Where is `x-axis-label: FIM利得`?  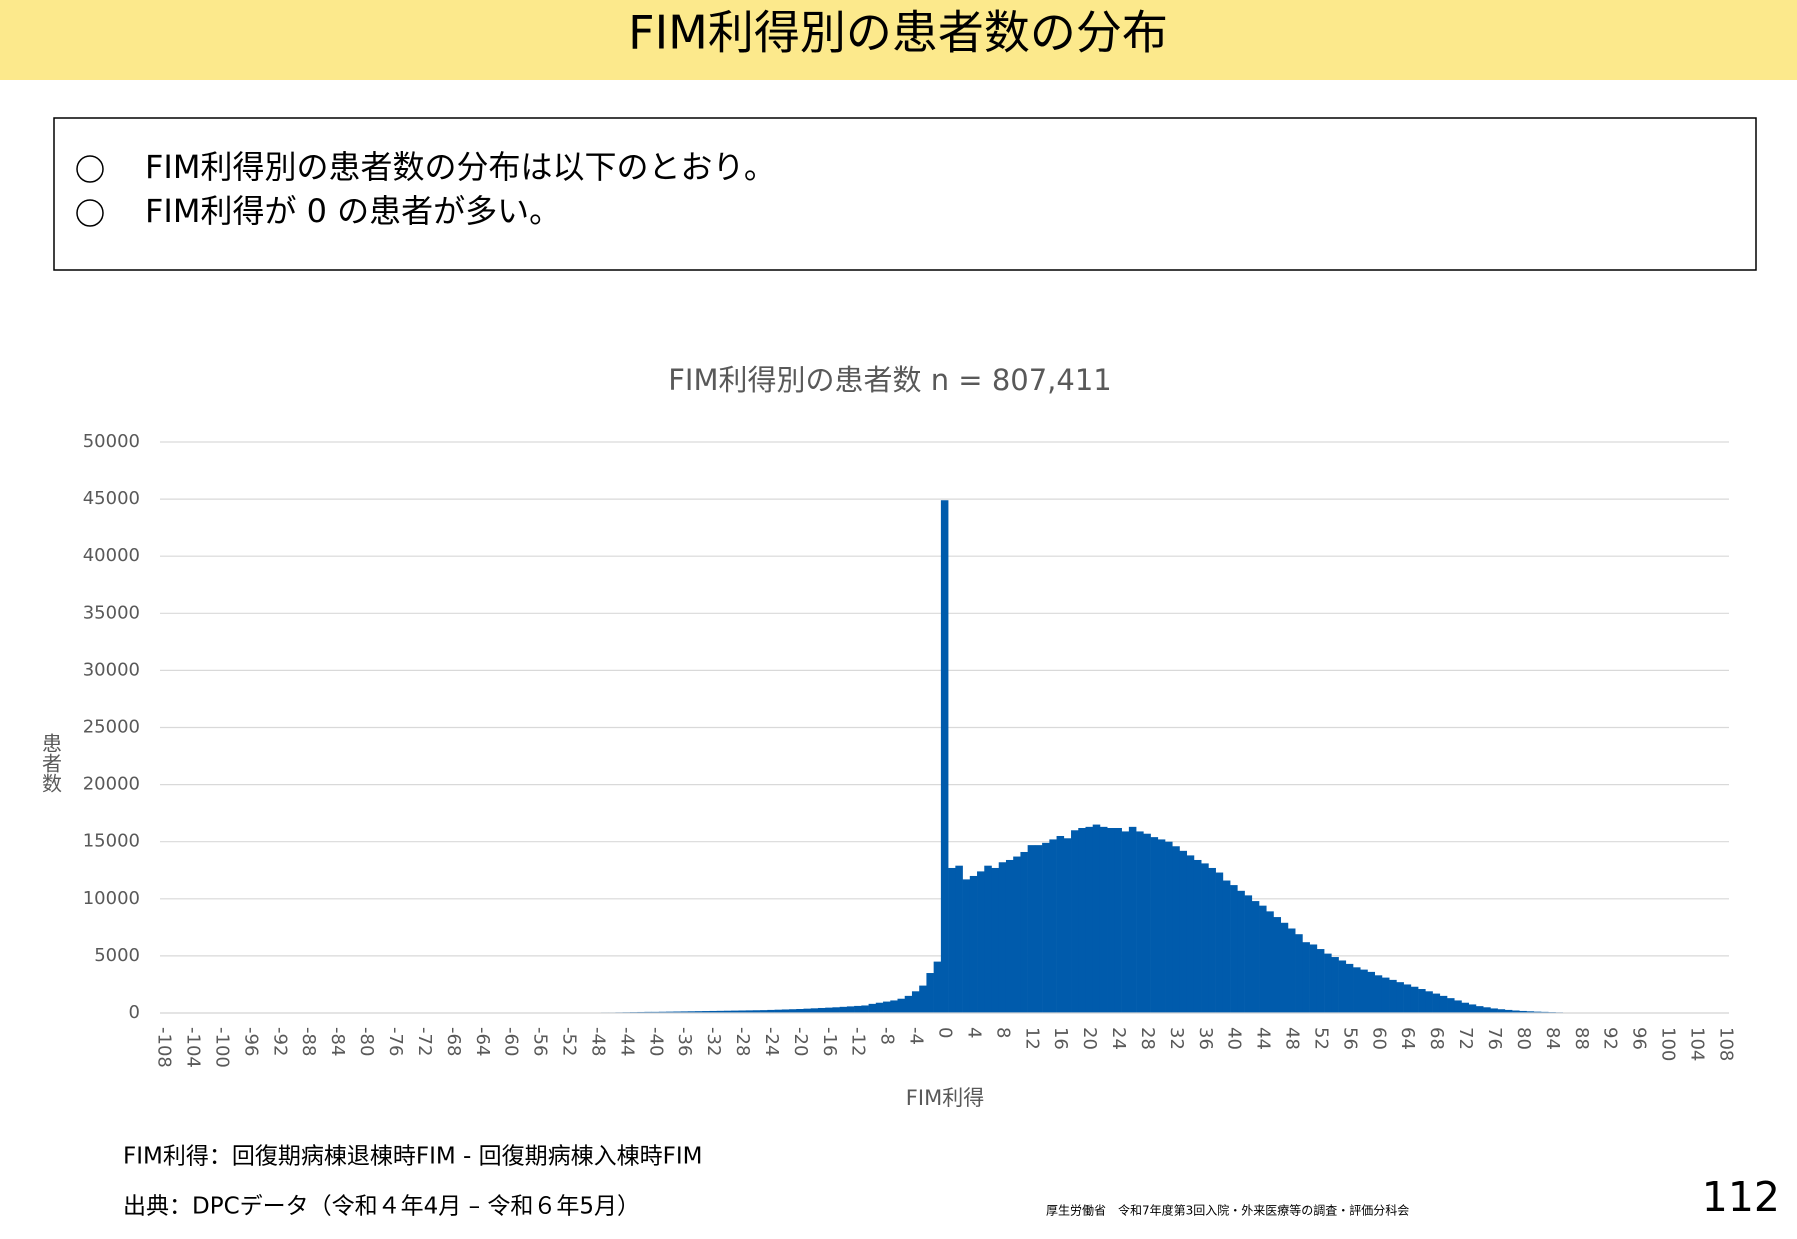
x-axis-label: FIM利得 is located at coordinates (945, 1098).